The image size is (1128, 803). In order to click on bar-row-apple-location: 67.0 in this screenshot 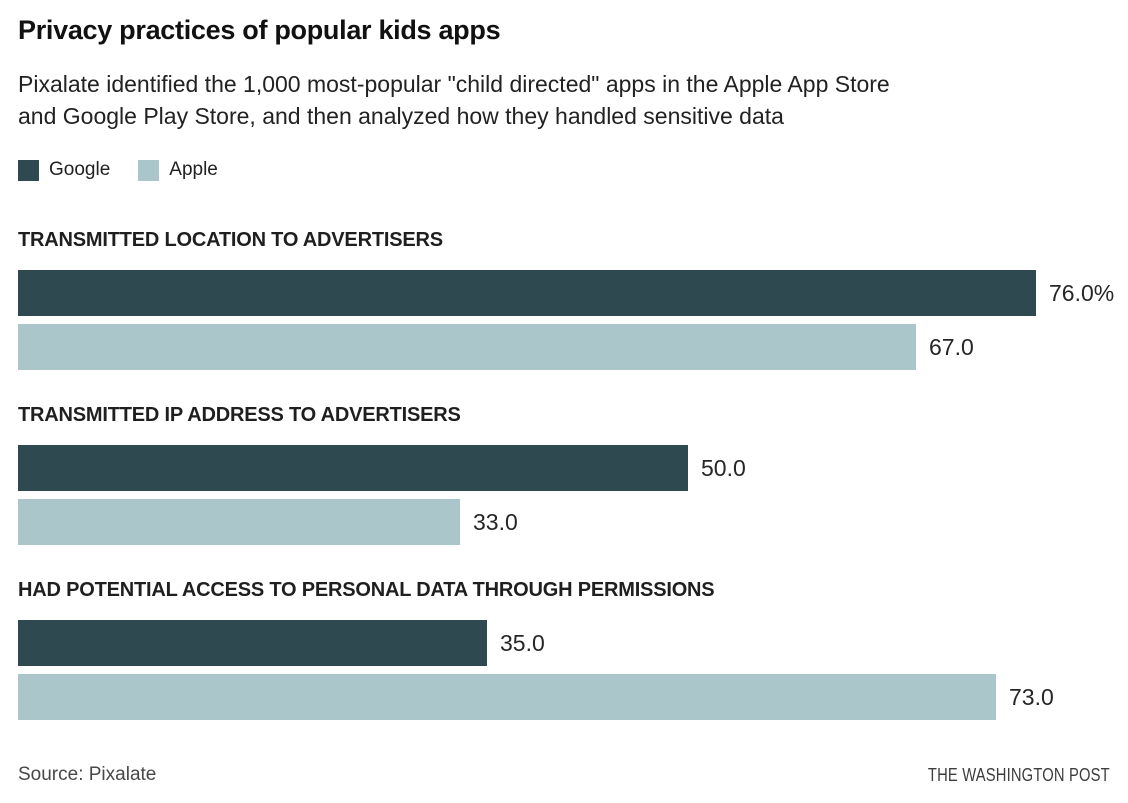, I will do `click(564, 347)`.